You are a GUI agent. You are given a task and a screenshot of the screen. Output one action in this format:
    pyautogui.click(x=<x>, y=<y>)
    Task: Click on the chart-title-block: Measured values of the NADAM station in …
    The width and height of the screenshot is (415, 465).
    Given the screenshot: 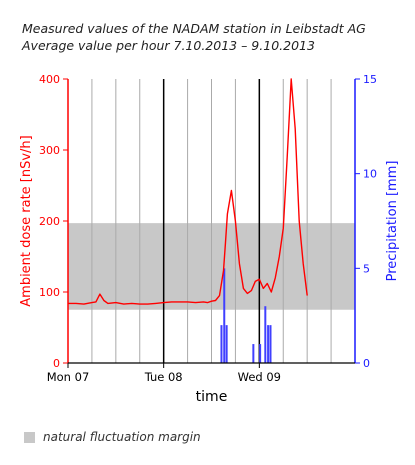 What is the action you would take?
    pyautogui.click(x=194, y=37)
    